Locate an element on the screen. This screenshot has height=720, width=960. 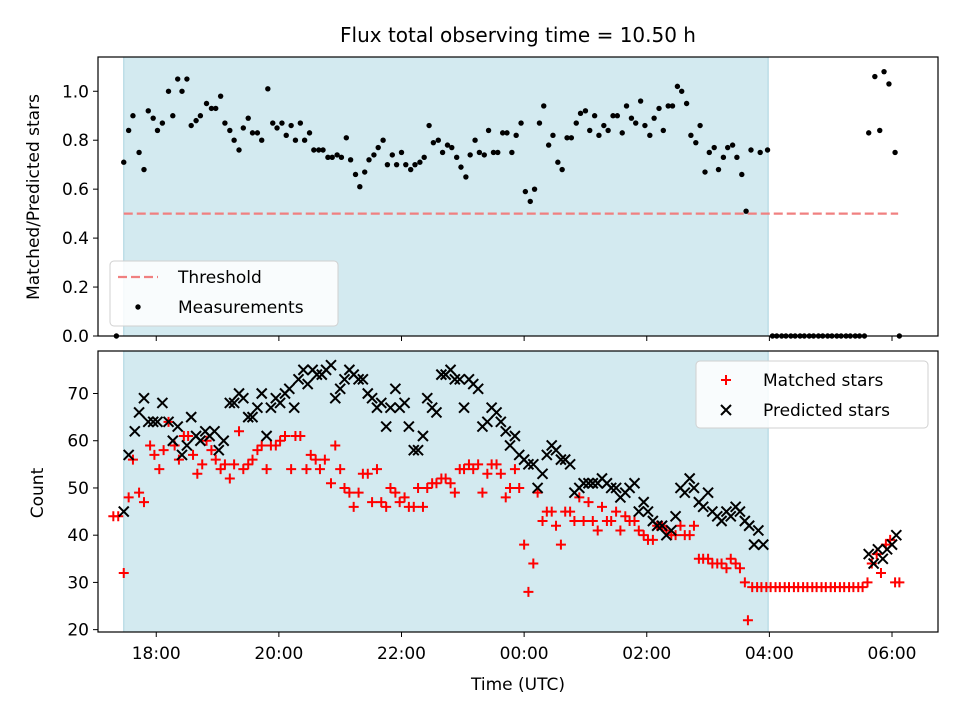
x-tick-label: 04:00 is located at coordinates (769, 654).